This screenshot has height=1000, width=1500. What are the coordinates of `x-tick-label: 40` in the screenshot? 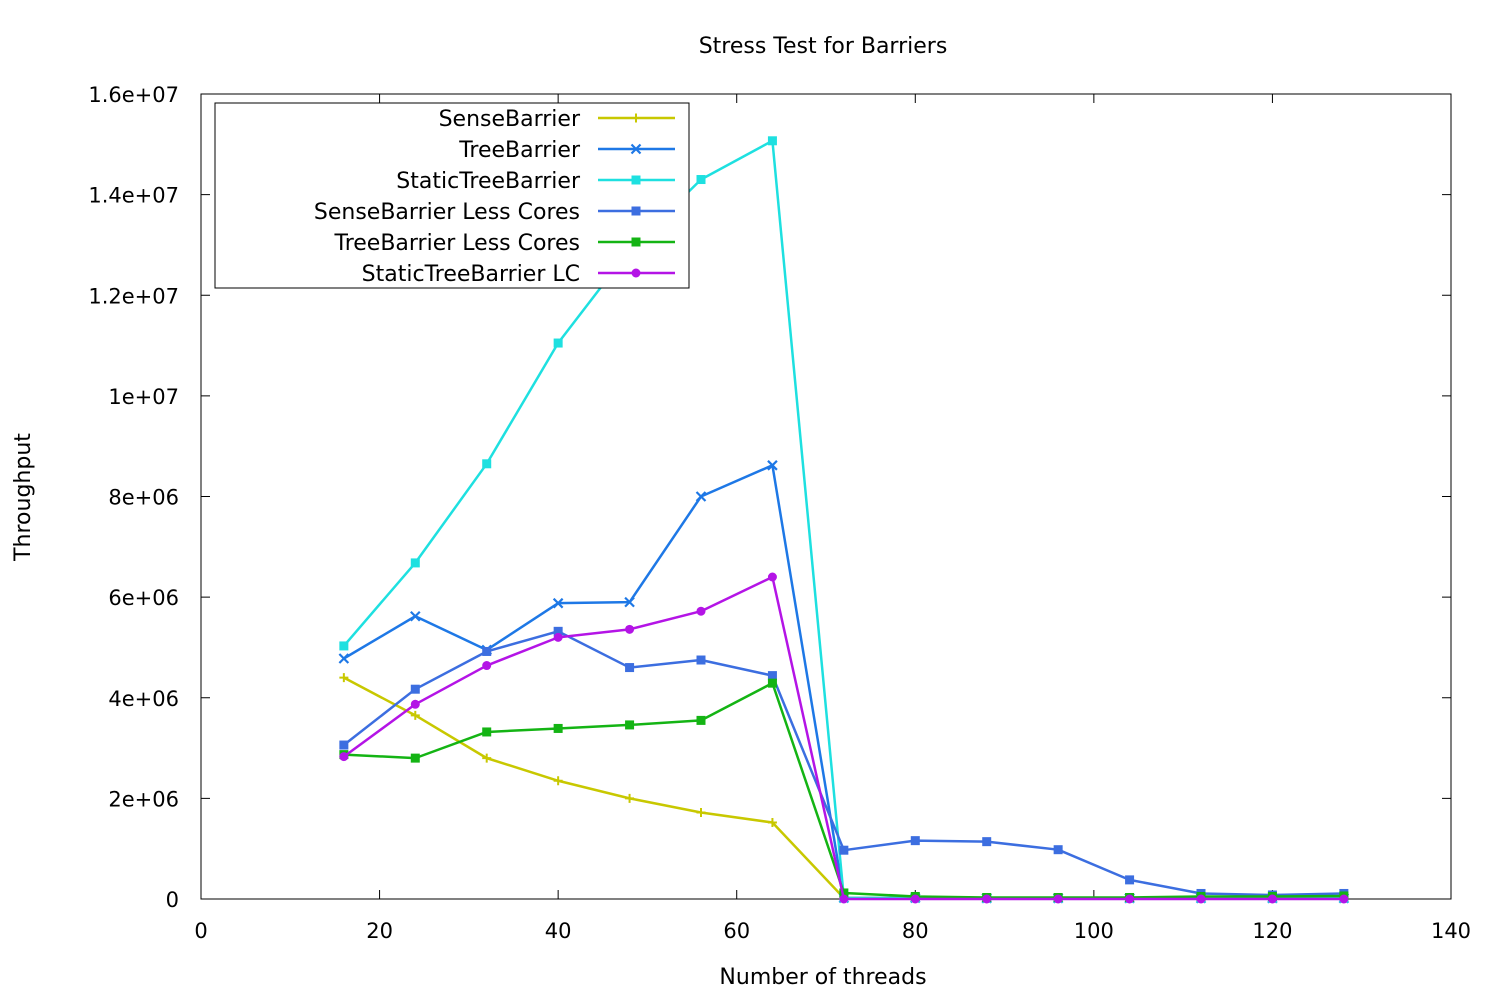 It's located at (558, 931).